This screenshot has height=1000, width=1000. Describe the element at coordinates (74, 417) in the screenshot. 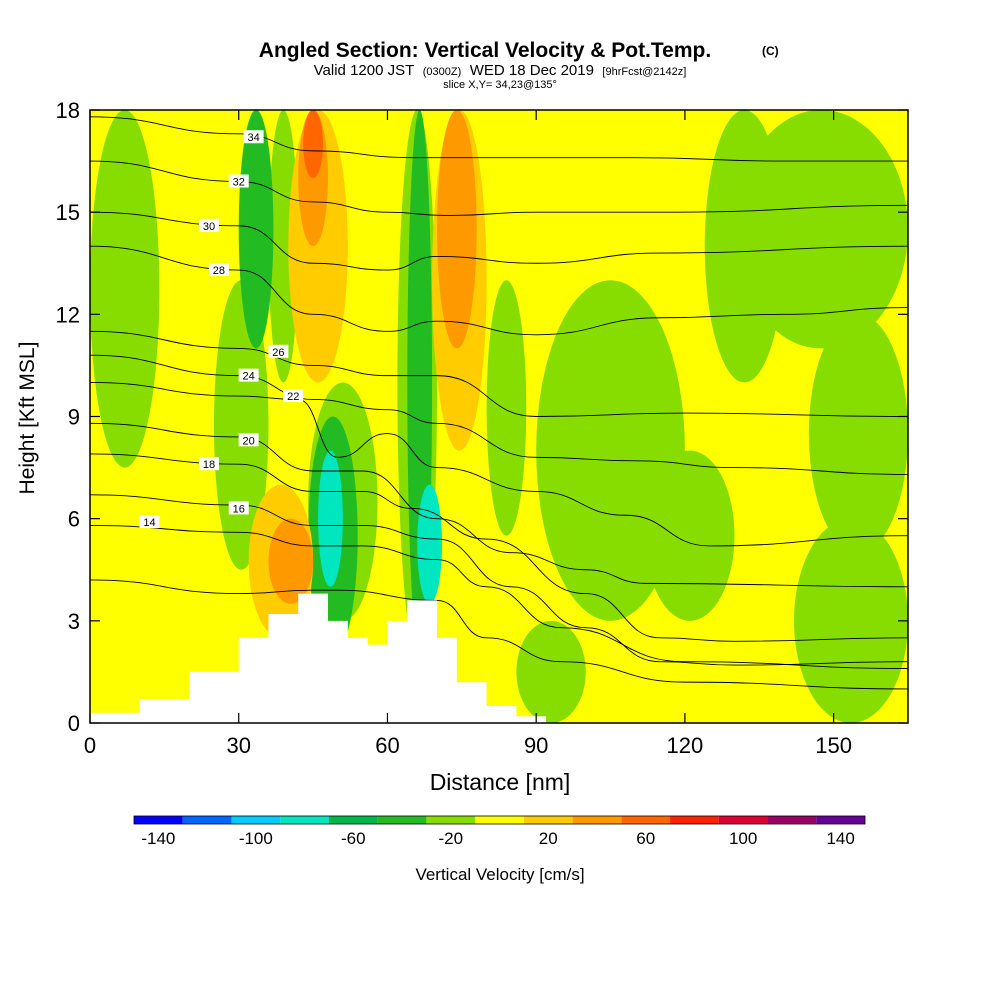

I see `y-tick-label-9: 9` at that location.